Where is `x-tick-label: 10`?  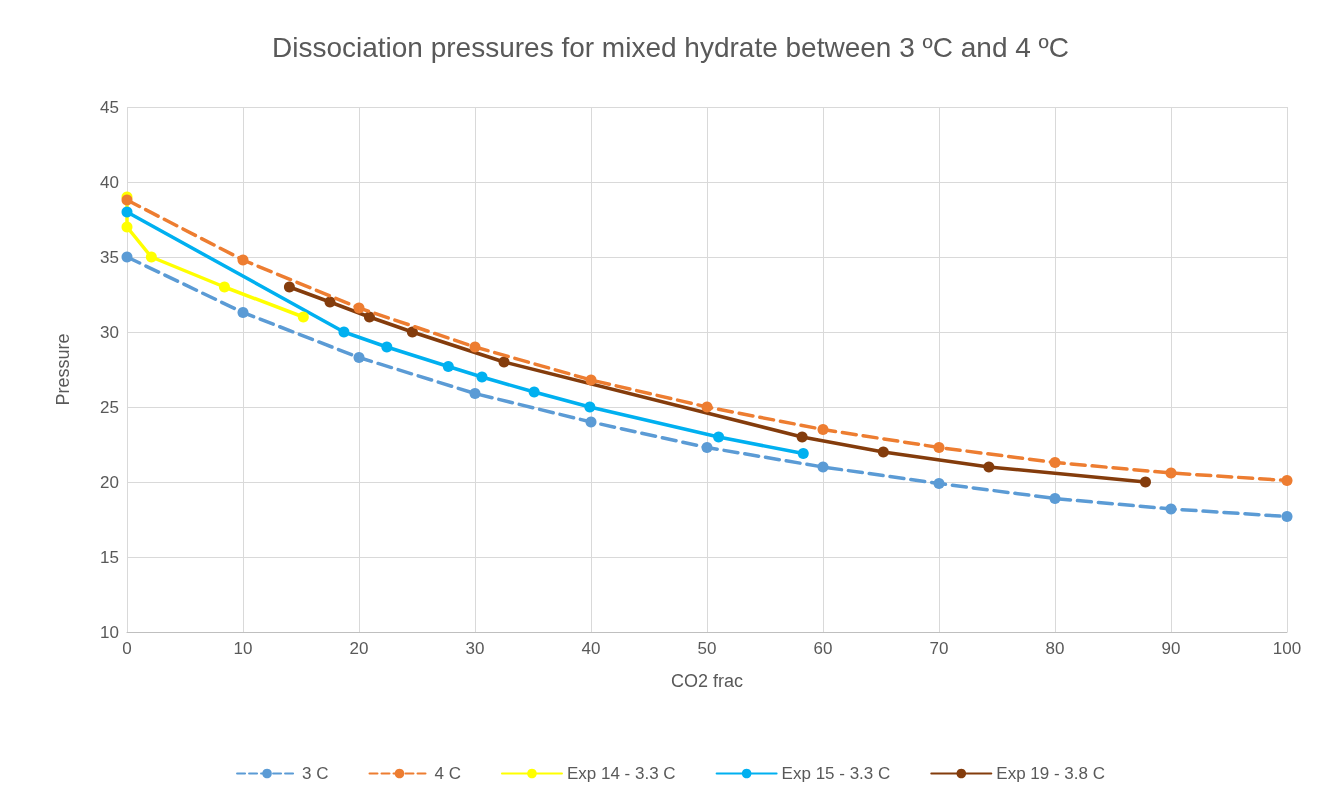
x-tick-label: 10 is located at coordinates (243, 648).